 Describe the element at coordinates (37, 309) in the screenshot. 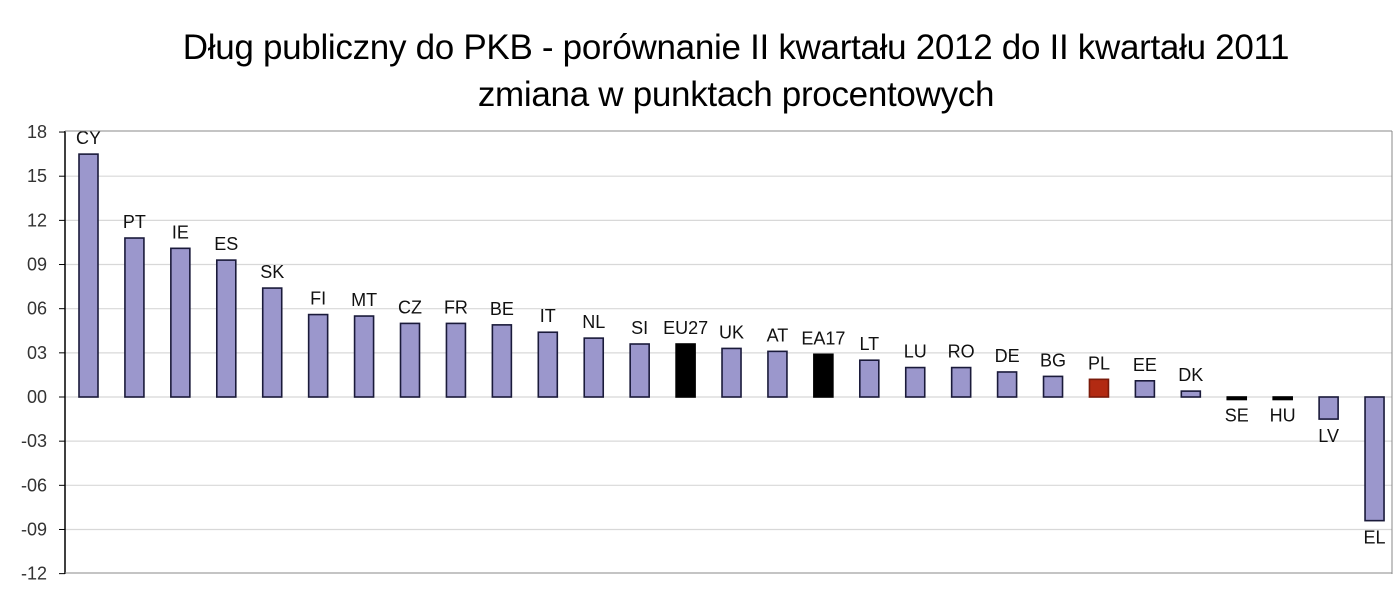

I see `y-tick-label: 06` at that location.